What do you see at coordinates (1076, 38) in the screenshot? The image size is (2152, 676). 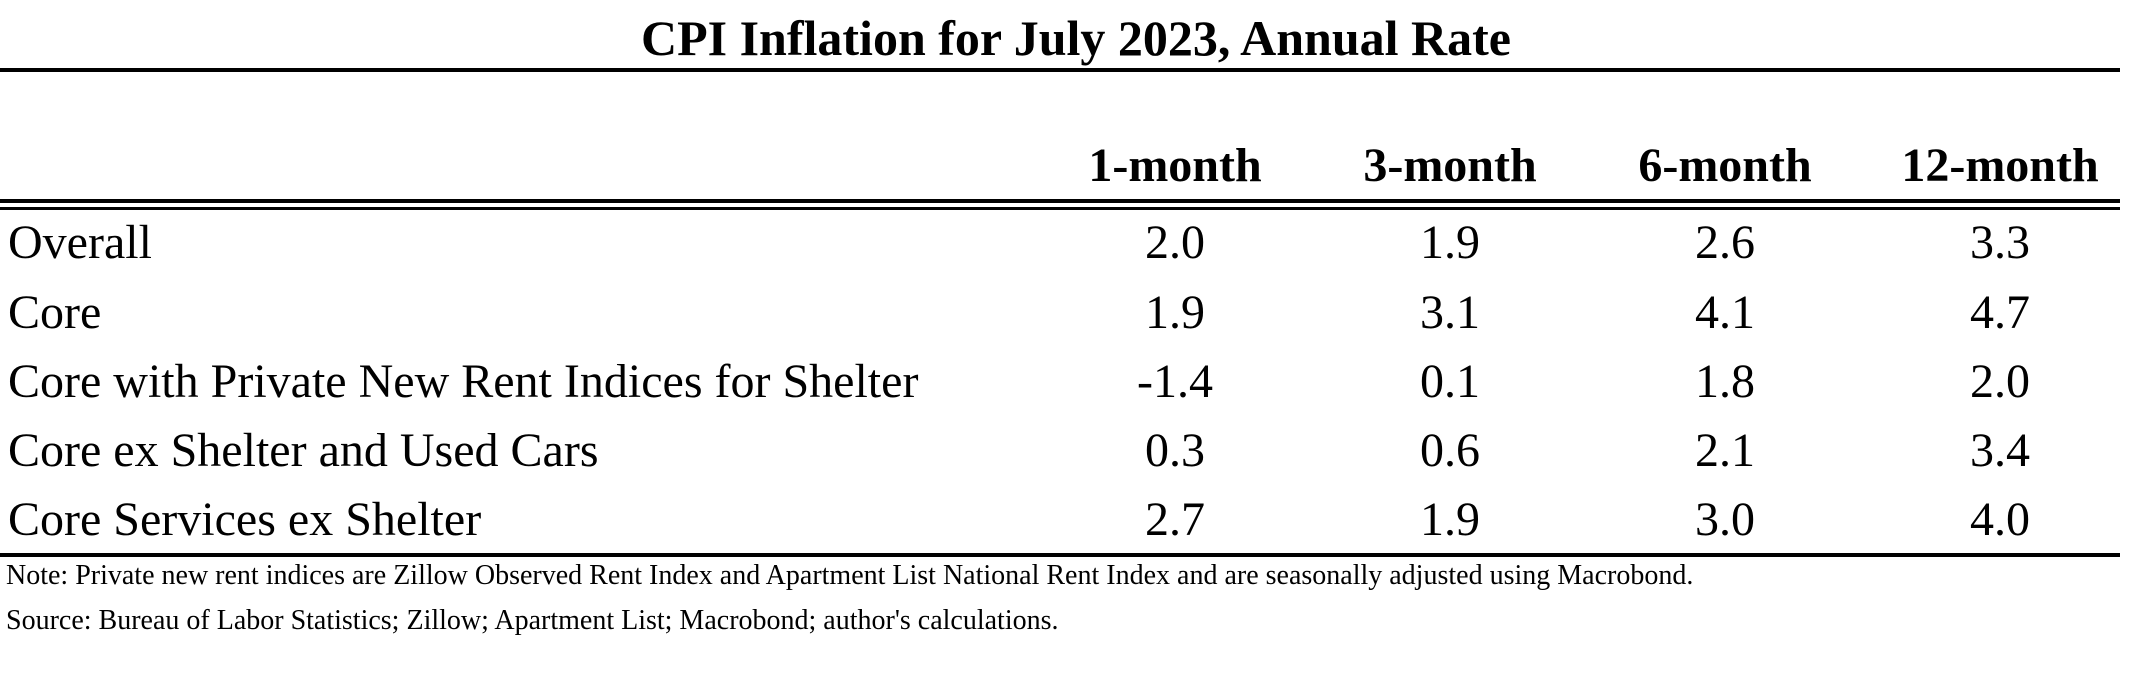 I see `table-title: CPI Inflation for July 2023, Annual Rate` at bounding box center [1076, 38].